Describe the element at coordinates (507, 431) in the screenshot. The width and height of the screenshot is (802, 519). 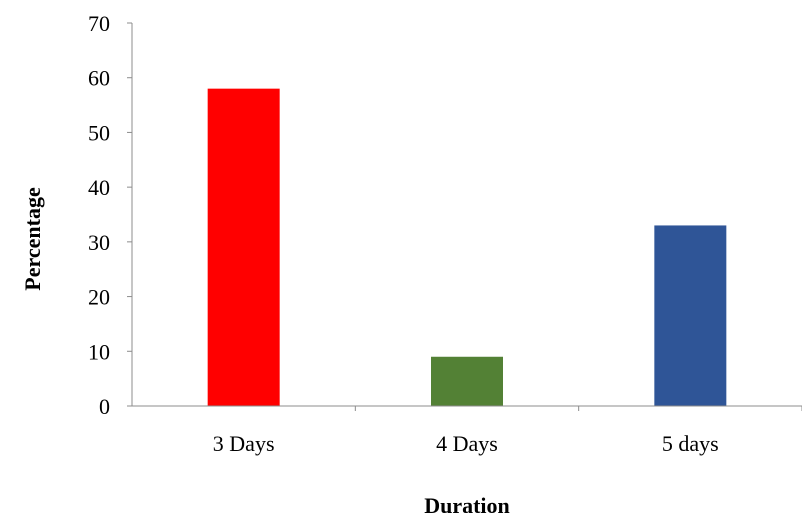
I see `x-axis-ticks: 3 Days 4 Days 5 days` at that location.